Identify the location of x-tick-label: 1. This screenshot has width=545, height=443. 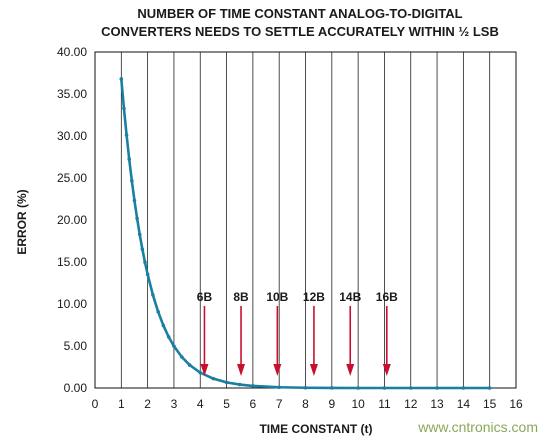
(121, 404).